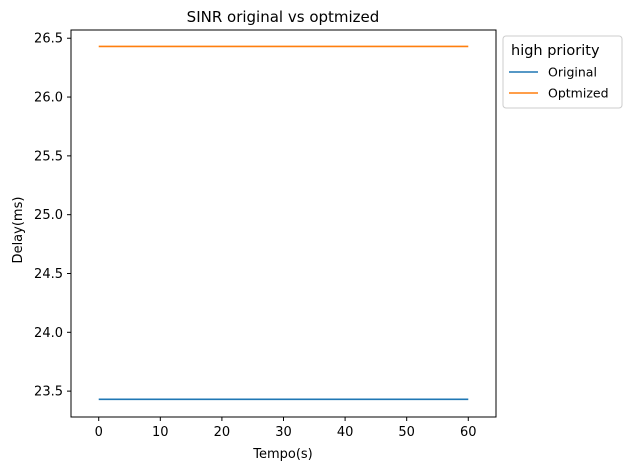 The width and height of the screenshot is (630, 470). I want to click on x-tick-label: 10, so click(160, 432).